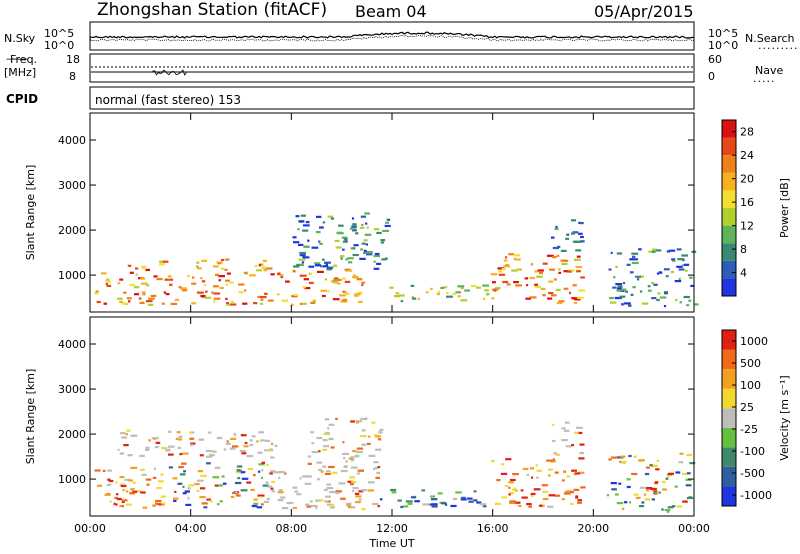  I want to click on x-tick-label: 00:00, so click(90, 528).